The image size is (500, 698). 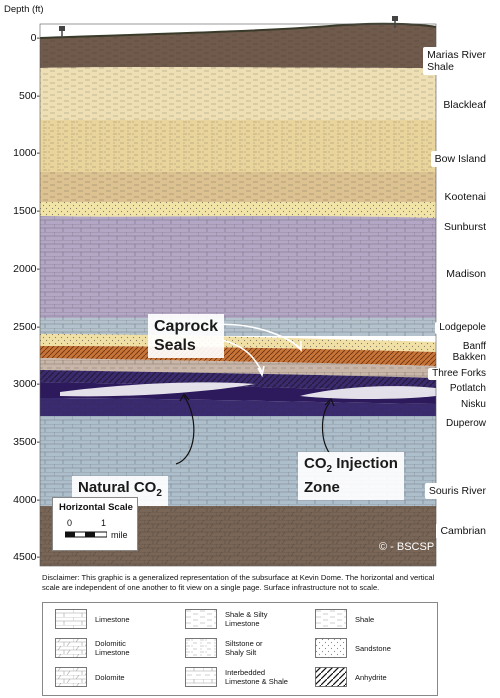 What do you see at coordinates (159, 493) in the screenshot?
I see `natural-co2-sub: 2` at bounding box center [159, 493].